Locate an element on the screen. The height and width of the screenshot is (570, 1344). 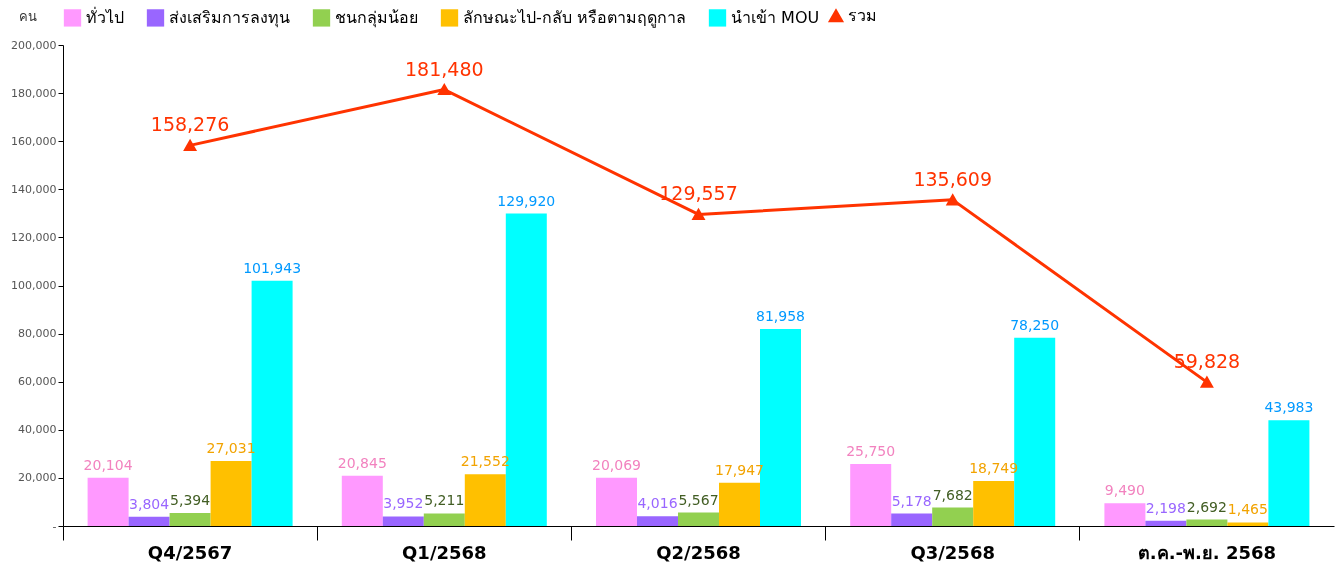
data-label: 2,198 is located at coordinates (1165, 507).